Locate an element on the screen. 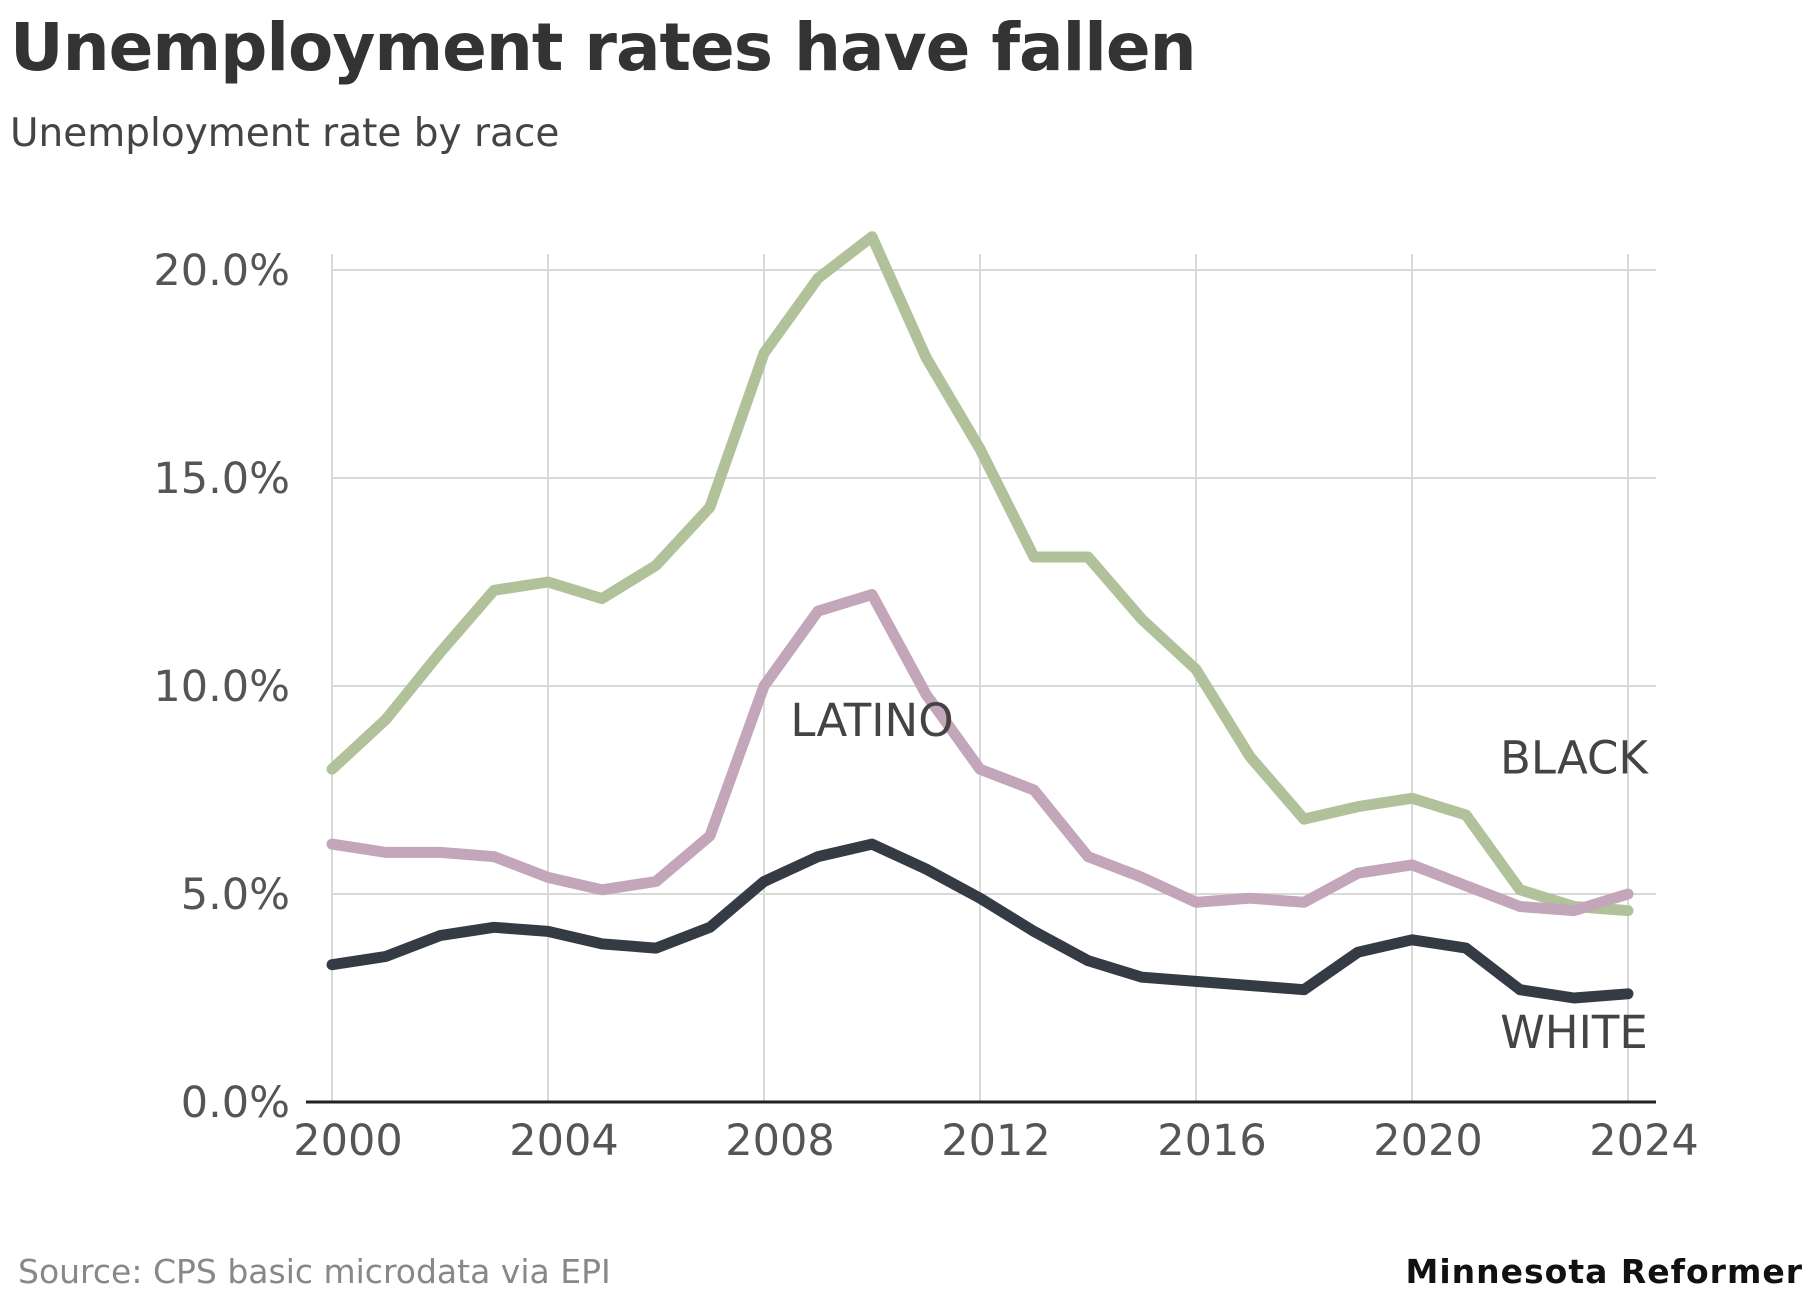 The height and width of the screenshot is (1310, 1813). x-tick-label: 2024 is located at coordinates (1643, 1141).